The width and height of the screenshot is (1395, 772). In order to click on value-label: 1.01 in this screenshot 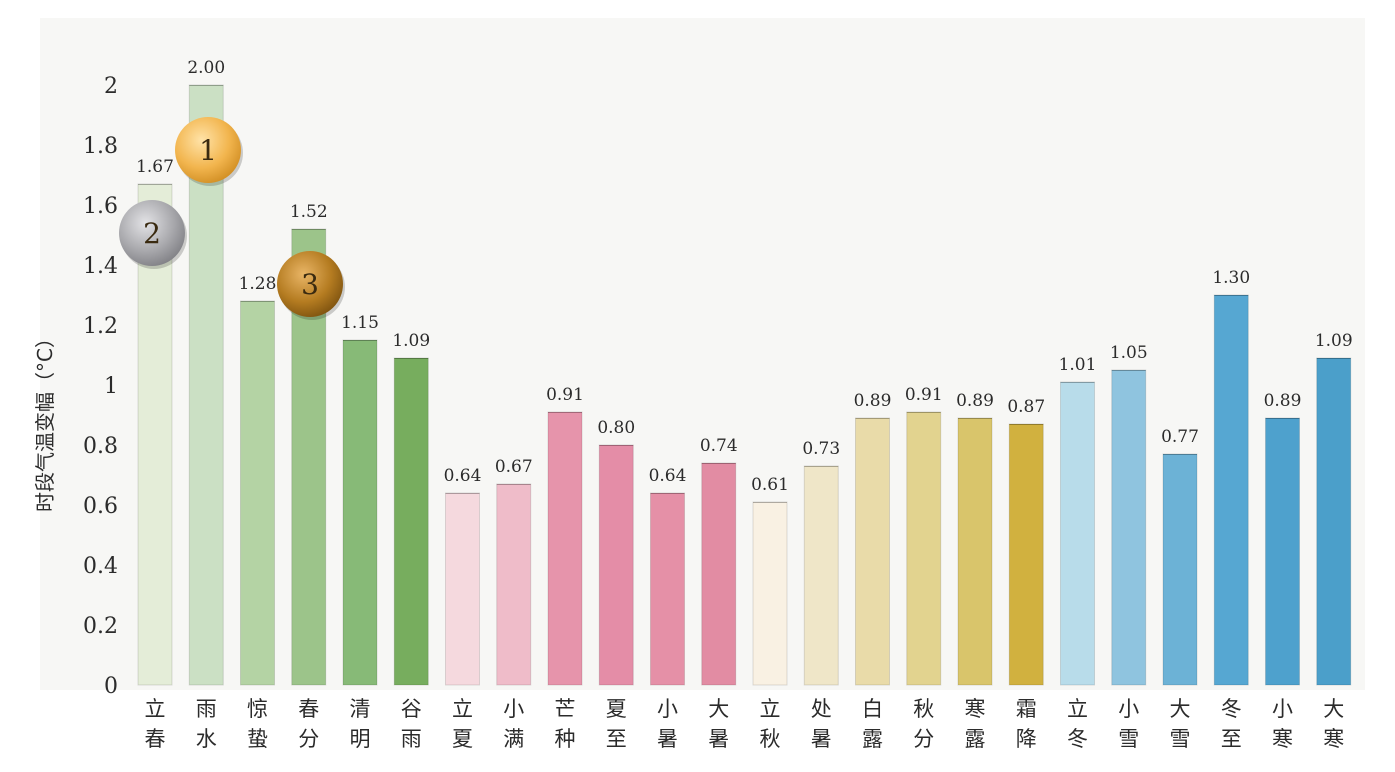, I will do `click(1078, 365)`.